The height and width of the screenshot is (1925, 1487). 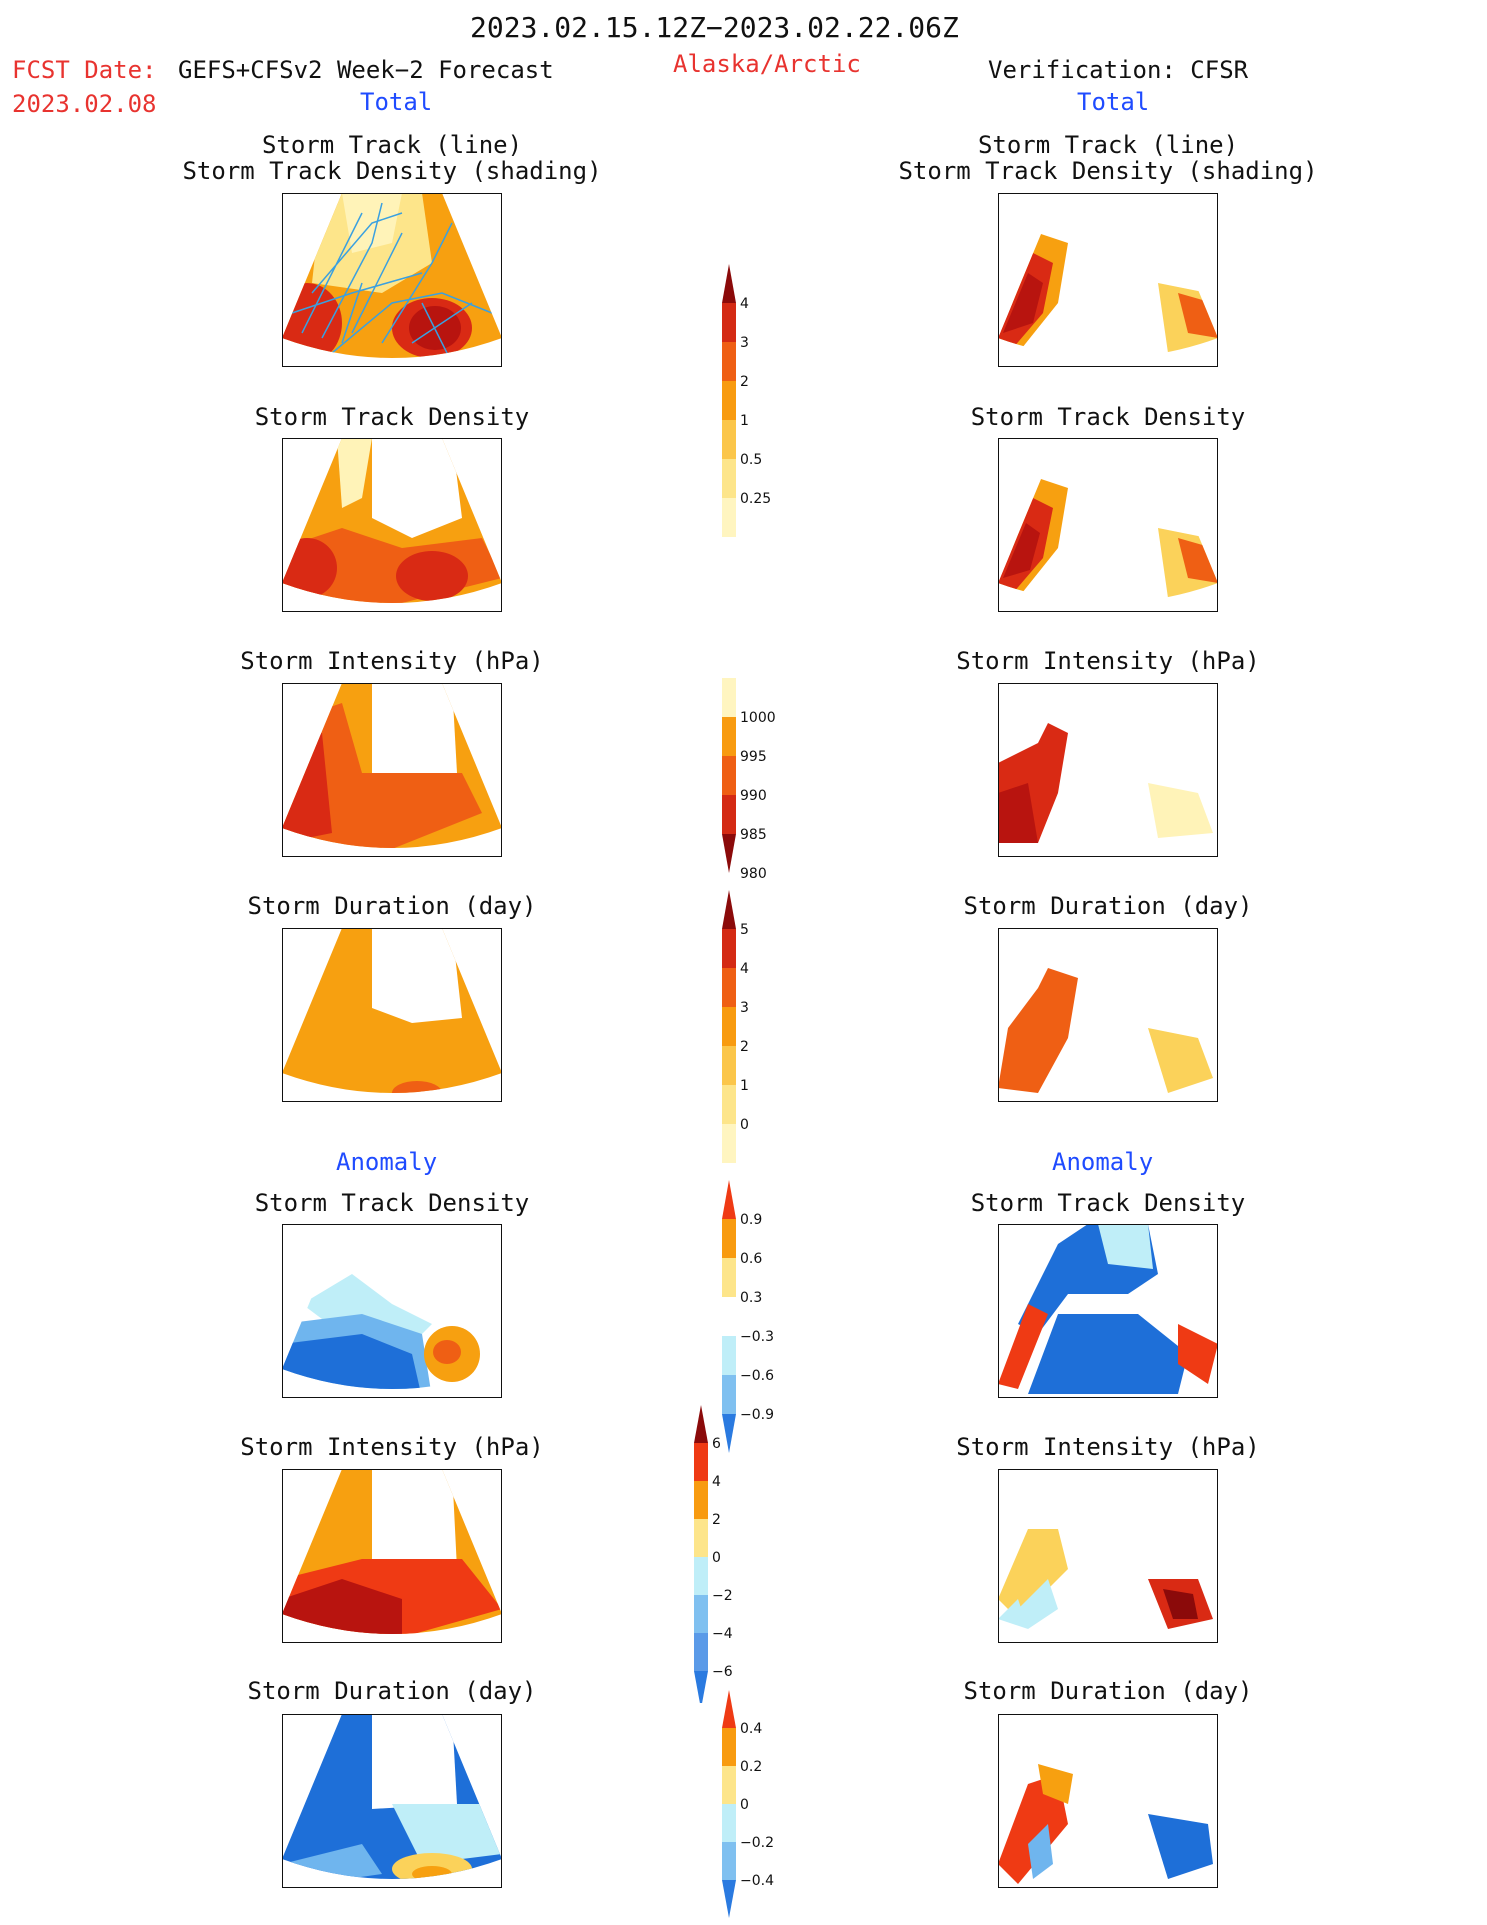 I want to click on map-anom-density-obs, so click(x=1108, y=1311).